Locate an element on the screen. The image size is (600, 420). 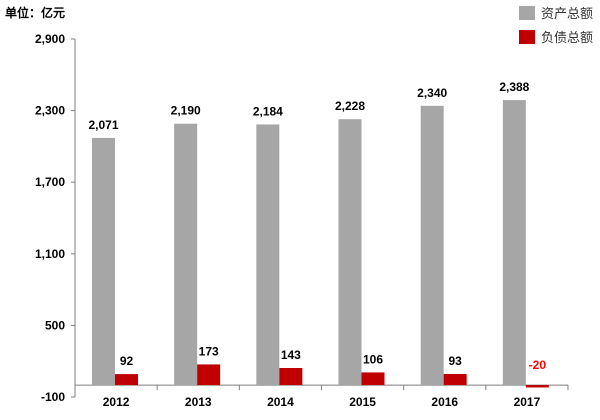
bar-assets-2013 is located at coordinates (186, 254).